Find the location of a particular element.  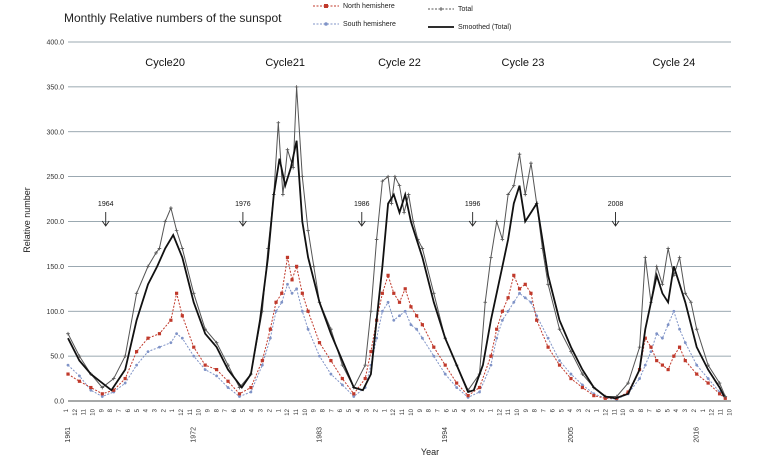

y-tick-label: 200.0 is located at coordinates (55, 222).